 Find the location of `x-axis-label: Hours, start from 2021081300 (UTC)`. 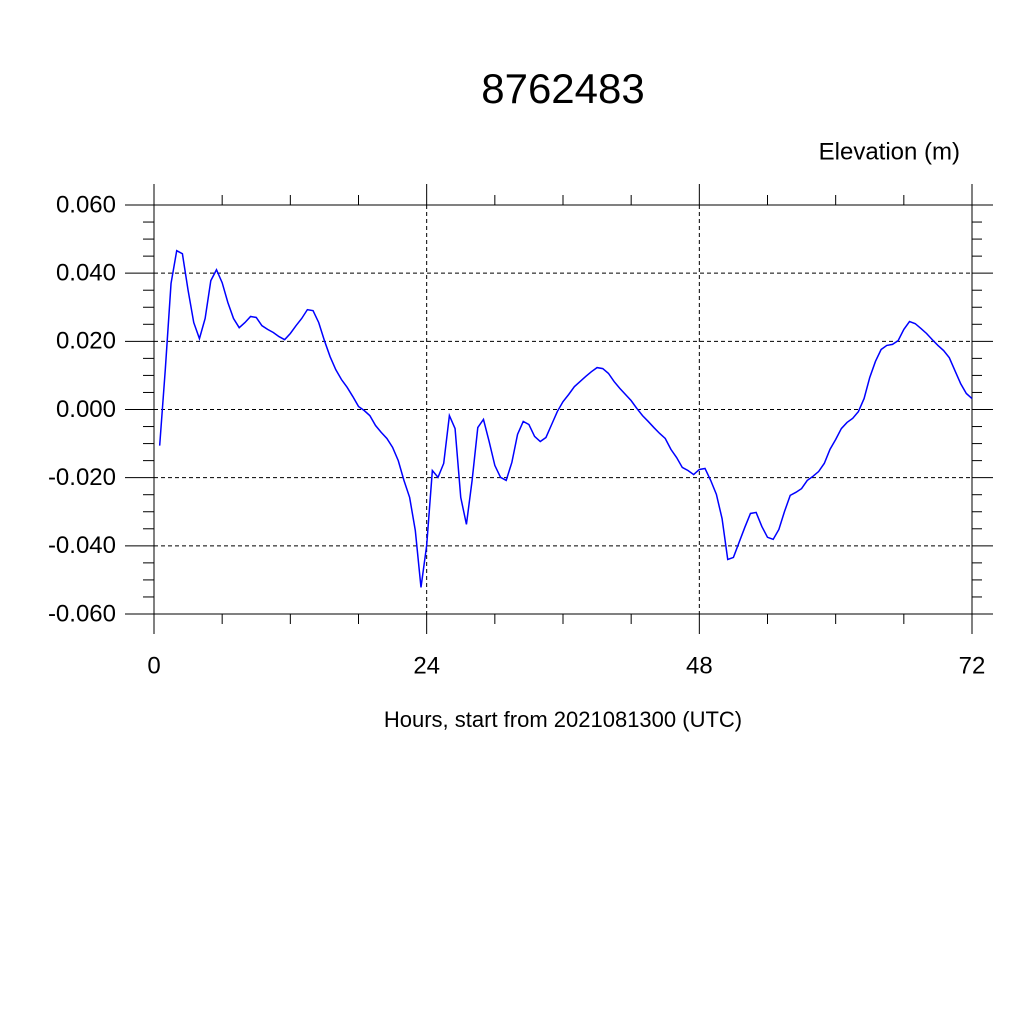

x-axis-label: Hours, start from 2021081300 (UTC) is located at coordinates (563, 719).